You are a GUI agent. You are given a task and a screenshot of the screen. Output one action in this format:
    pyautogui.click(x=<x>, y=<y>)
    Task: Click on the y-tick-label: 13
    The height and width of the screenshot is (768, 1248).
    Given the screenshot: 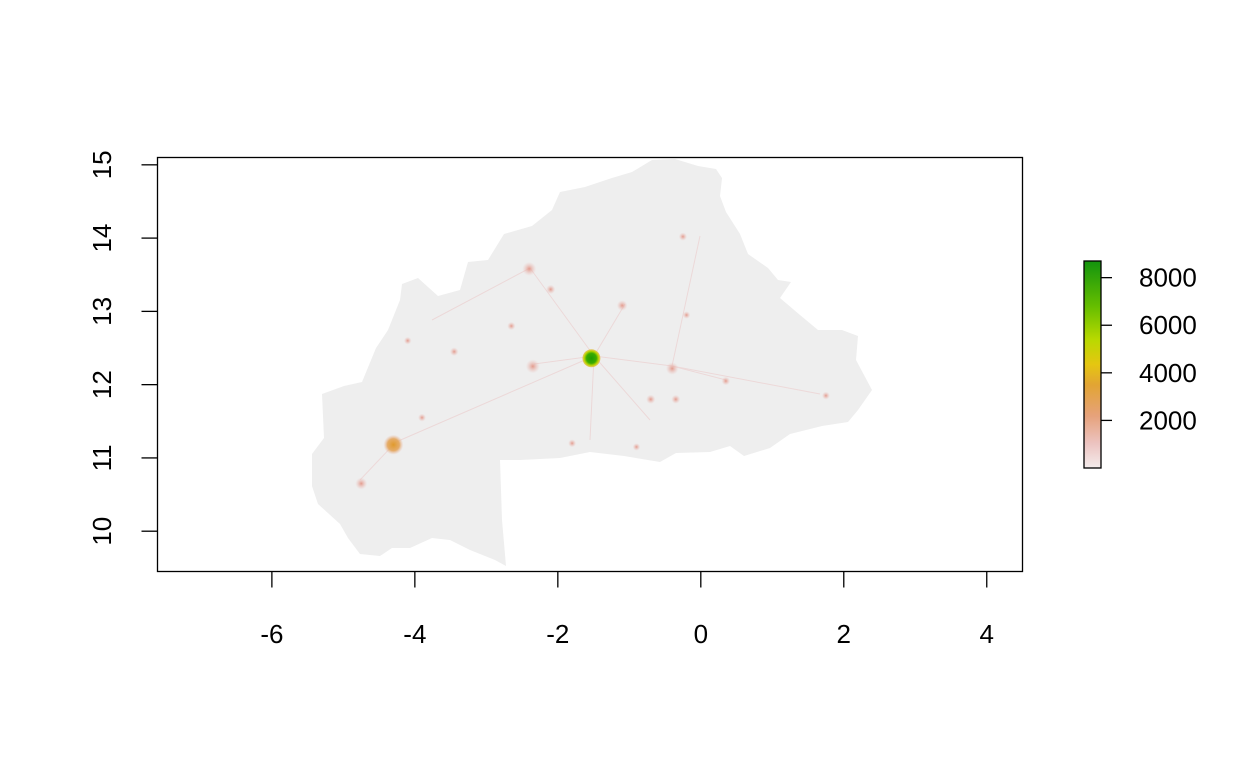 What is the action you would take?
    pyautogui.click(x=102, y=311)
    